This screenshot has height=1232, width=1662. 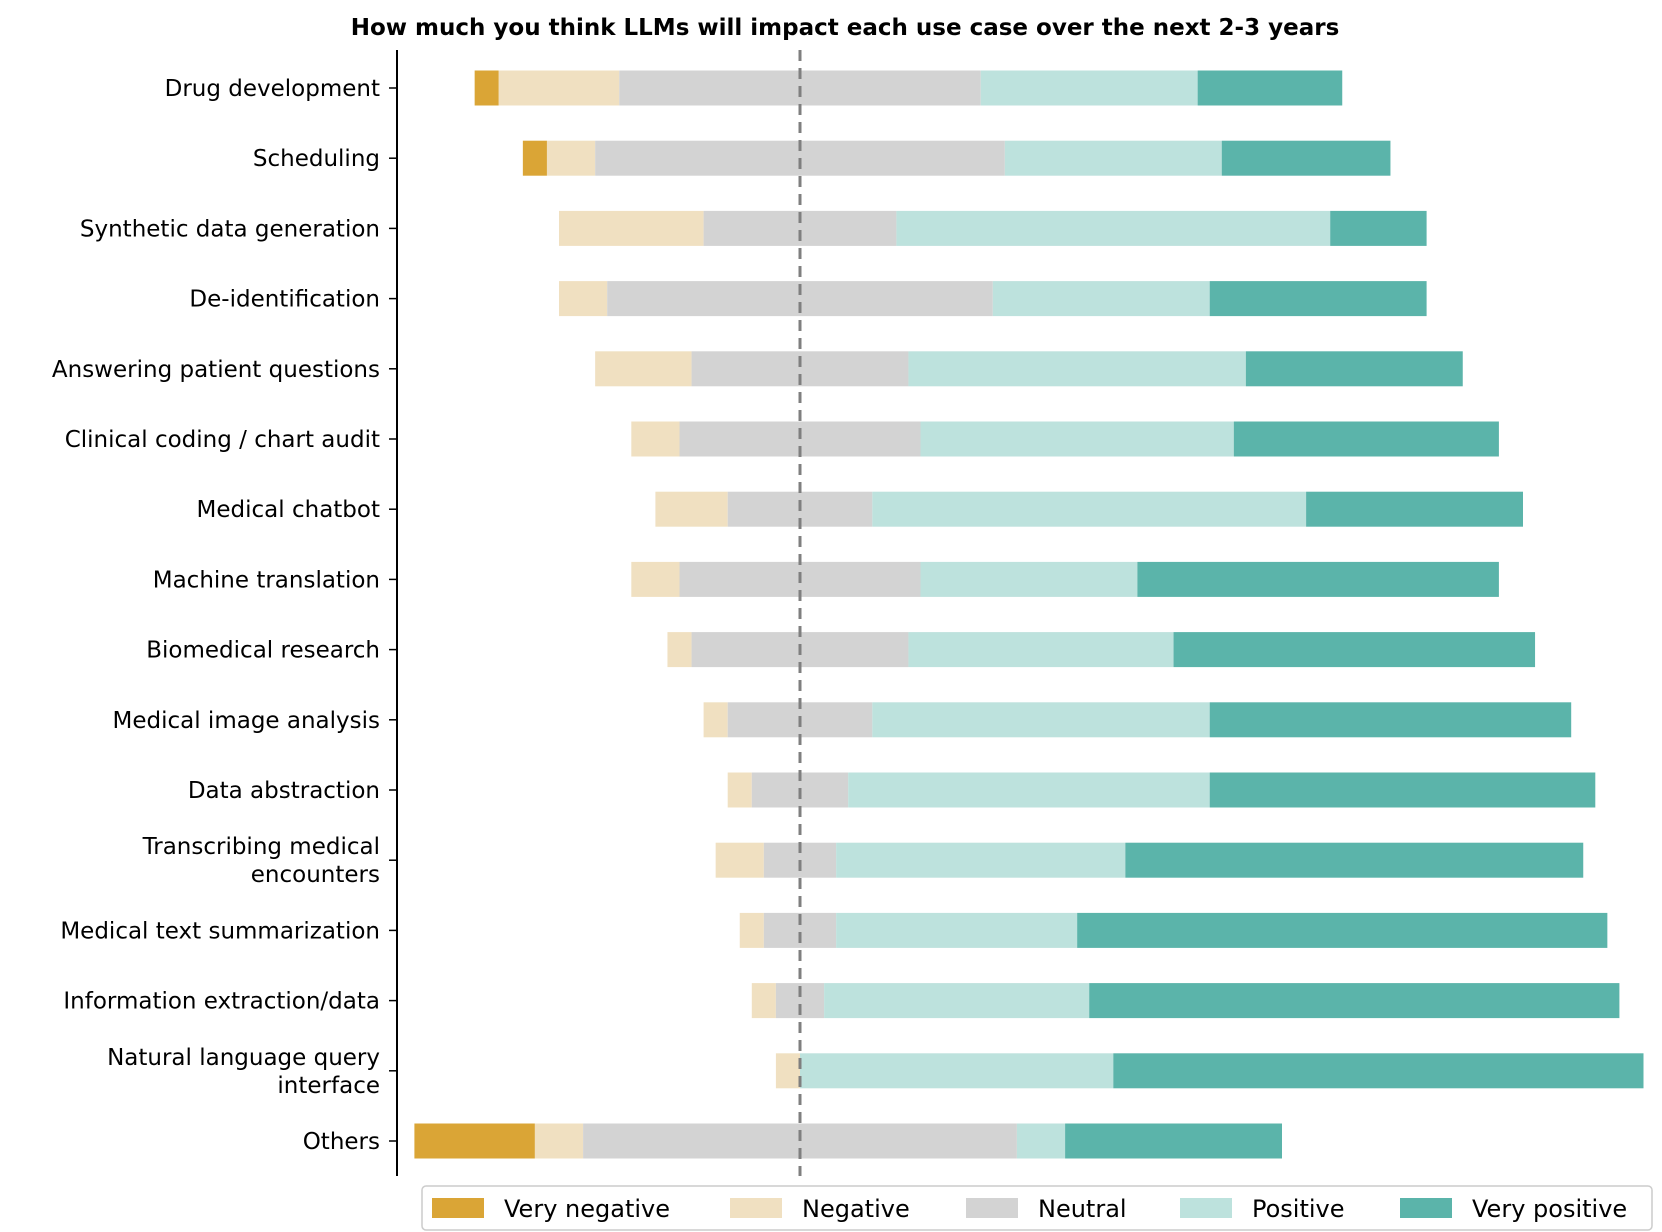 What do you see at coordinates (992, 1208) in the screenshot?
I see `legend-swatch-neutral` at bounding box center [992, 1208].